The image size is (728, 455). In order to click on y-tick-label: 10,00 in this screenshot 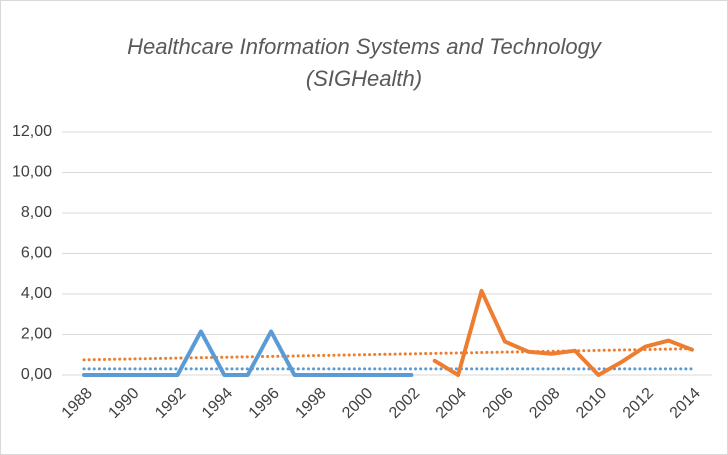, I will do `click(32, 172)`.